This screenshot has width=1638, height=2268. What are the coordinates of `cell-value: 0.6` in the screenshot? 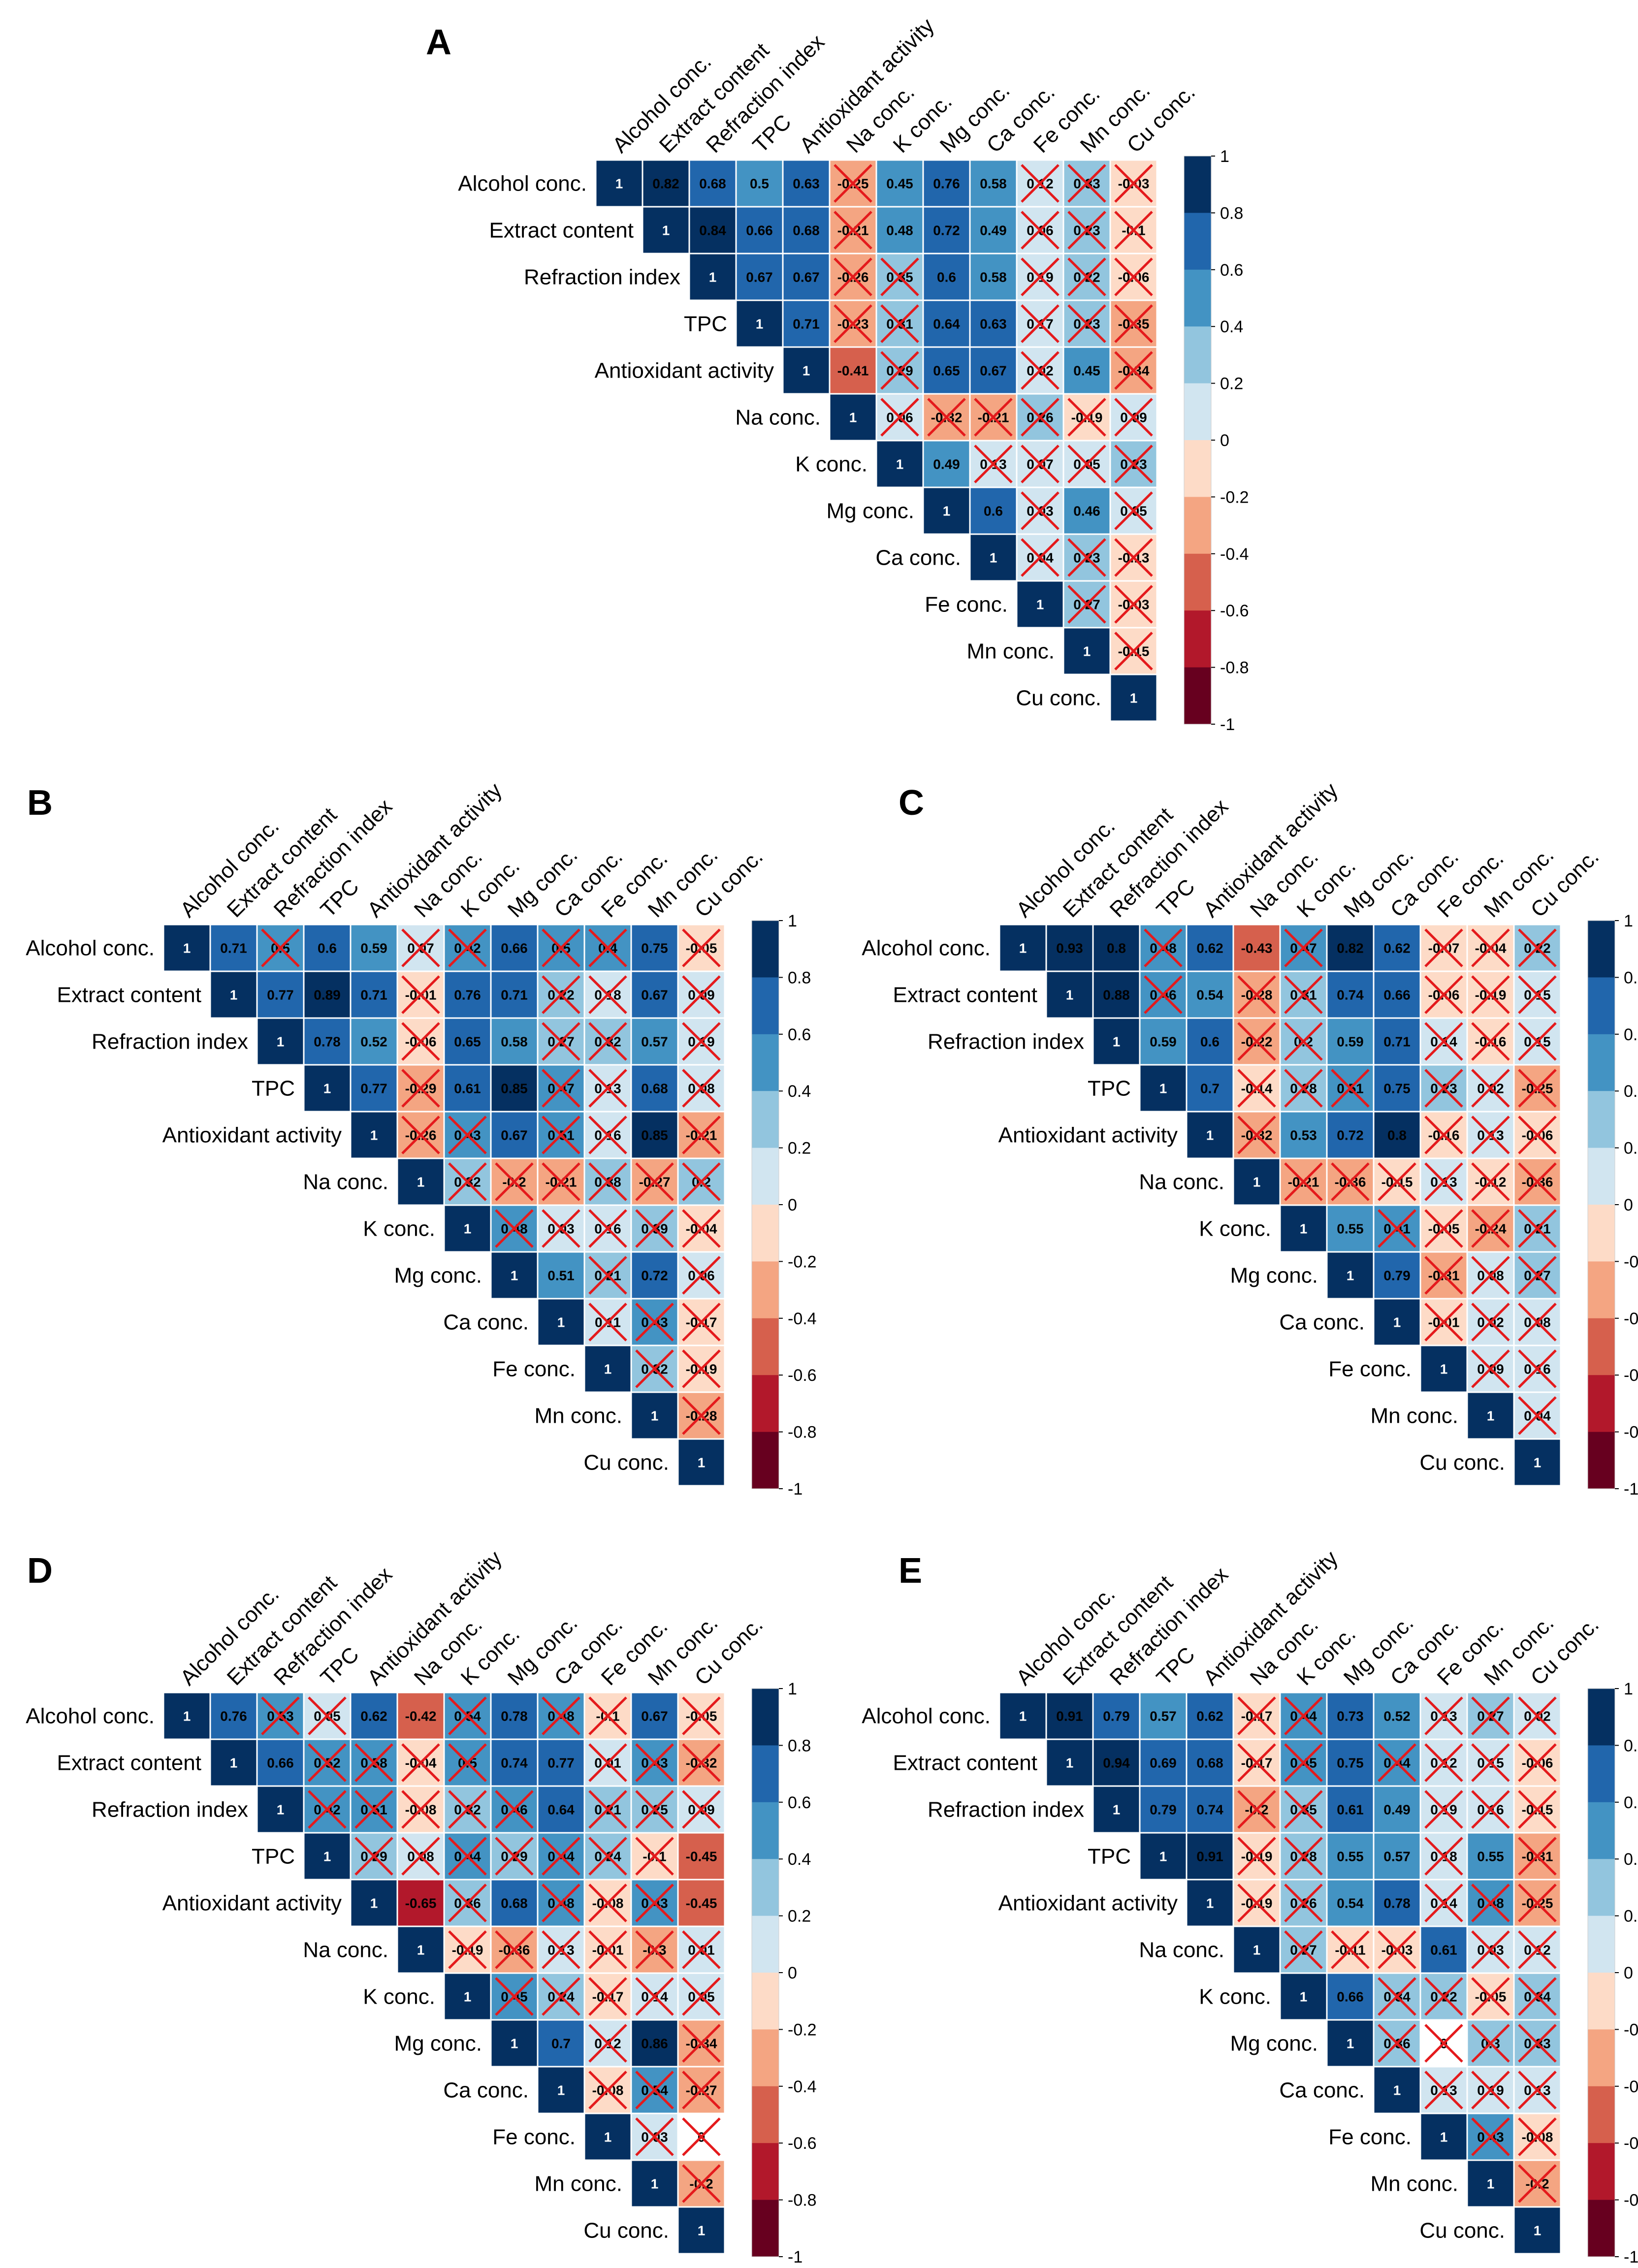 It's located at (946, 277).